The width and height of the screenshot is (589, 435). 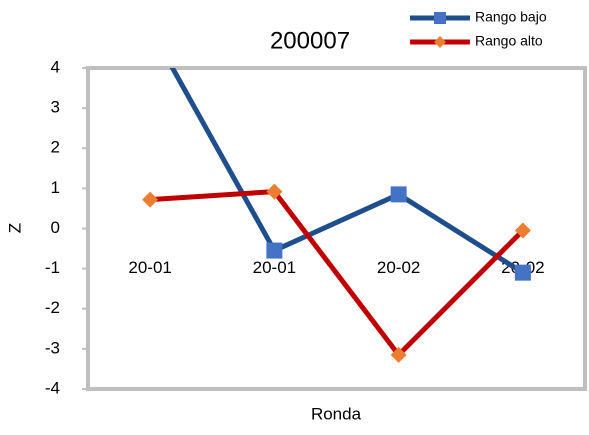 I want to click on y-tick-label: 2, so click(x=55, y=147).